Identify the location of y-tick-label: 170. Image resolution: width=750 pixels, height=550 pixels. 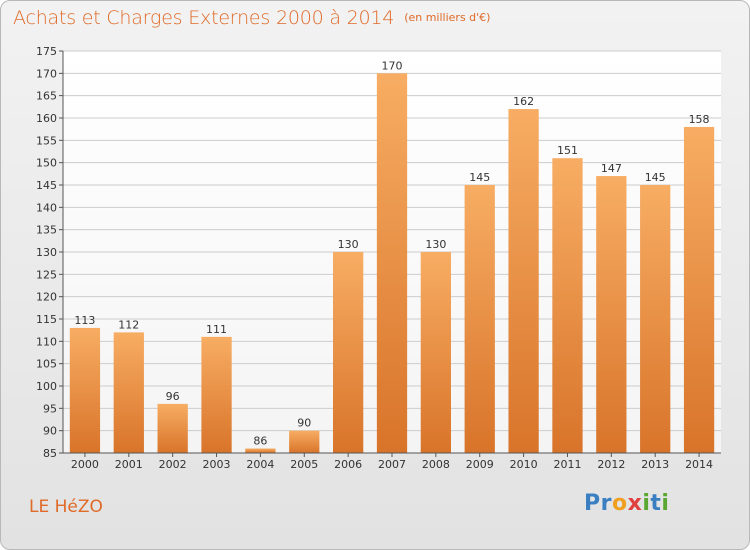
(46, 73).